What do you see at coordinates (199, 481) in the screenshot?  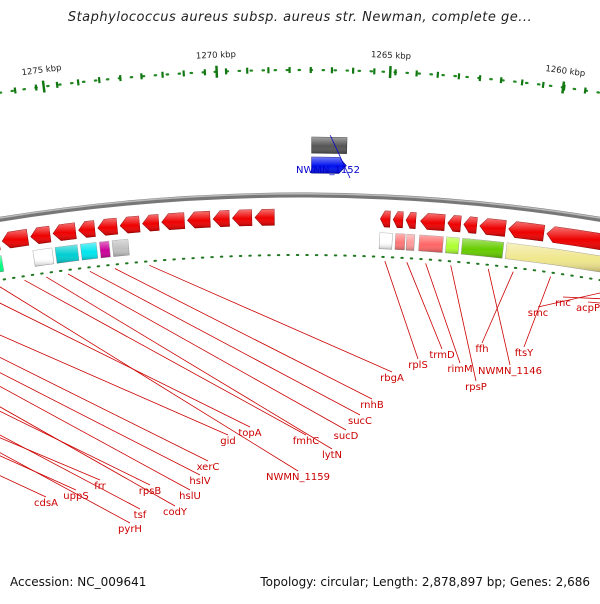 I see `gene-label-minus: hslV` at bounding box center [199, 481].